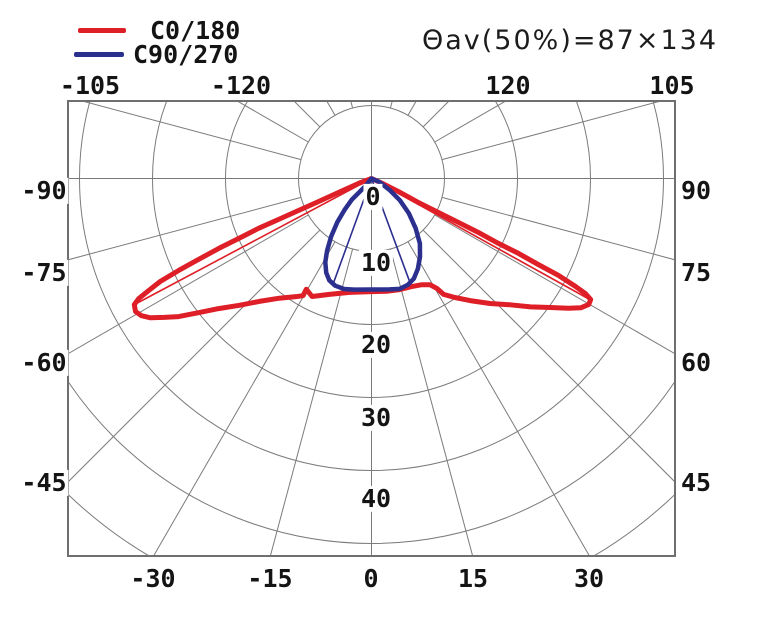 The height and width of the screenshot is (632, 780). Describe the element at coordinates (373, 196) in the screenshot. I see `radial-axis-label: 0` at that location.